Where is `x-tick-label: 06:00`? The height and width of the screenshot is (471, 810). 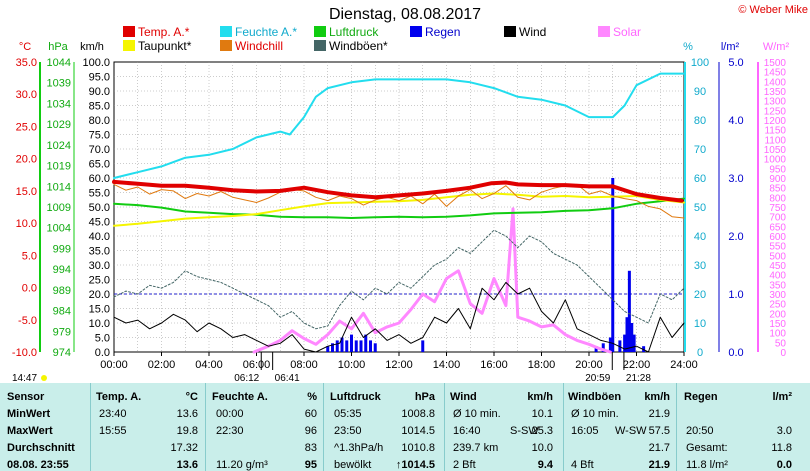 x-tick-label: 06:00 is located at coordinates (257, 365).